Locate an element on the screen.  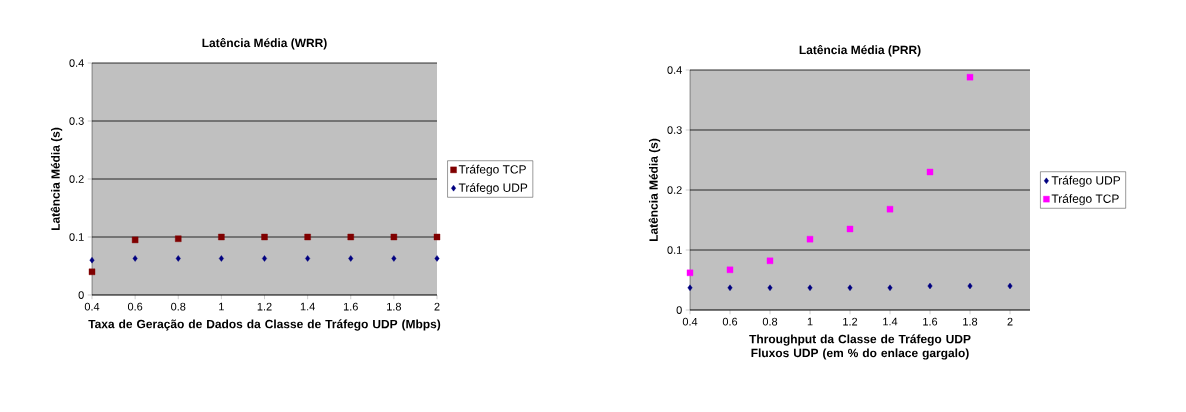
x-axis-title: Taxa de Geração de Dados da Classe de Tráfego UDP (Mbps) is located at coordinates (264, 325).